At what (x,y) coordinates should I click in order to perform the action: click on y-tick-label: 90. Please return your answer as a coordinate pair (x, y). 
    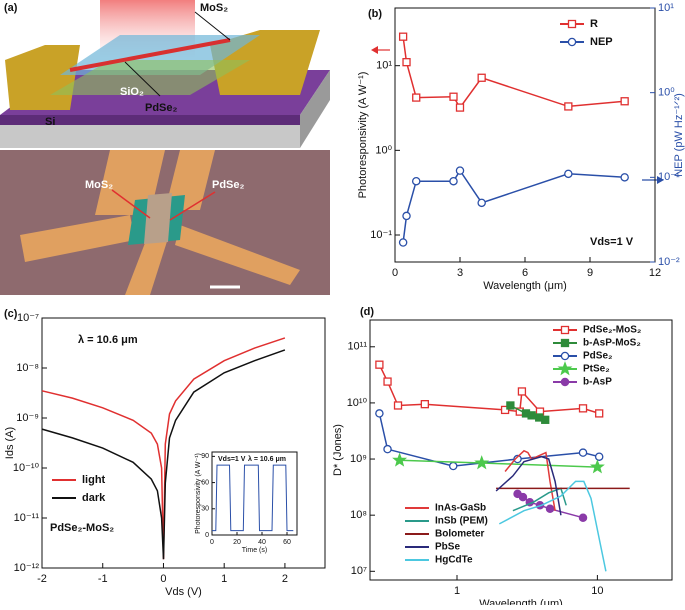
    Looking at the image, I should click on (205, 456).